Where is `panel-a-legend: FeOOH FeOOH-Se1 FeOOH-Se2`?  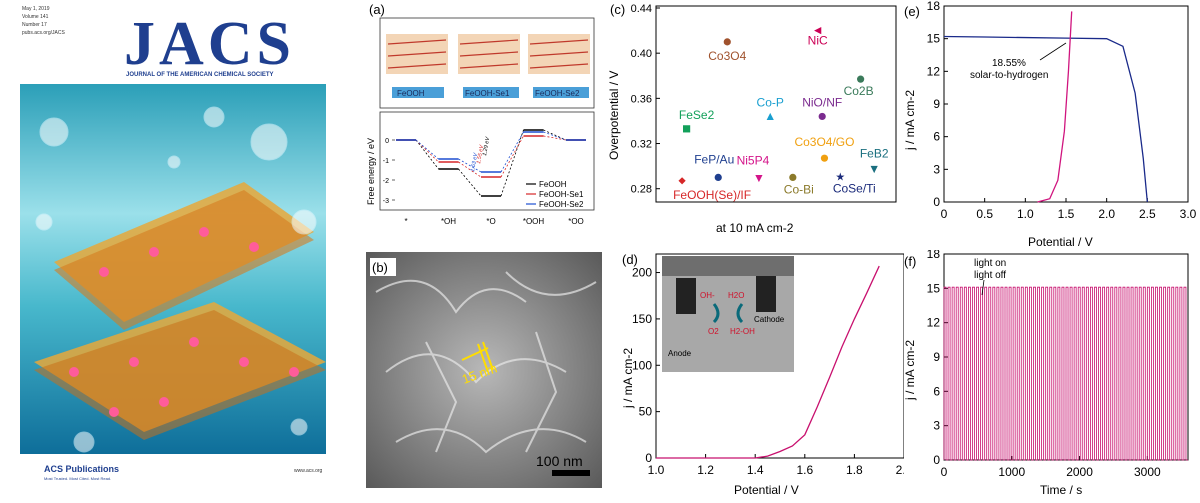
panel-a-legend: FeOOH FeOOH-Se1 FeOOH-Se2 is located at coordinates (555, 194).